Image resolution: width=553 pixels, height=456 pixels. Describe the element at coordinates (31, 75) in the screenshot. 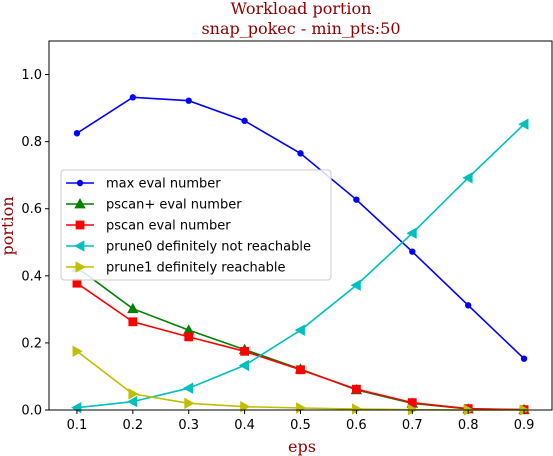

I see `y-tick-label: 1.0` at that location.